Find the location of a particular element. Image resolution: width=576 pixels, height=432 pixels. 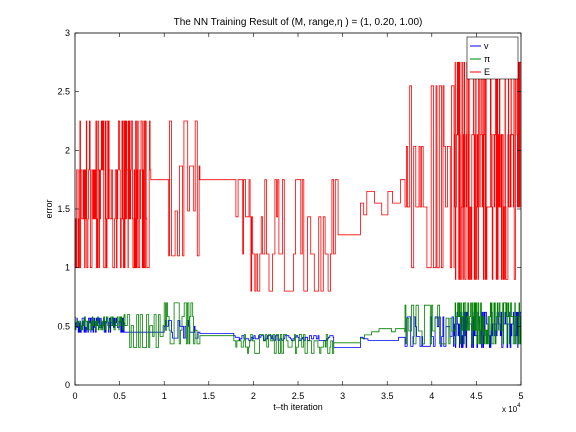

x-tick-label: 4.5 is located at coordinates (476, 396).